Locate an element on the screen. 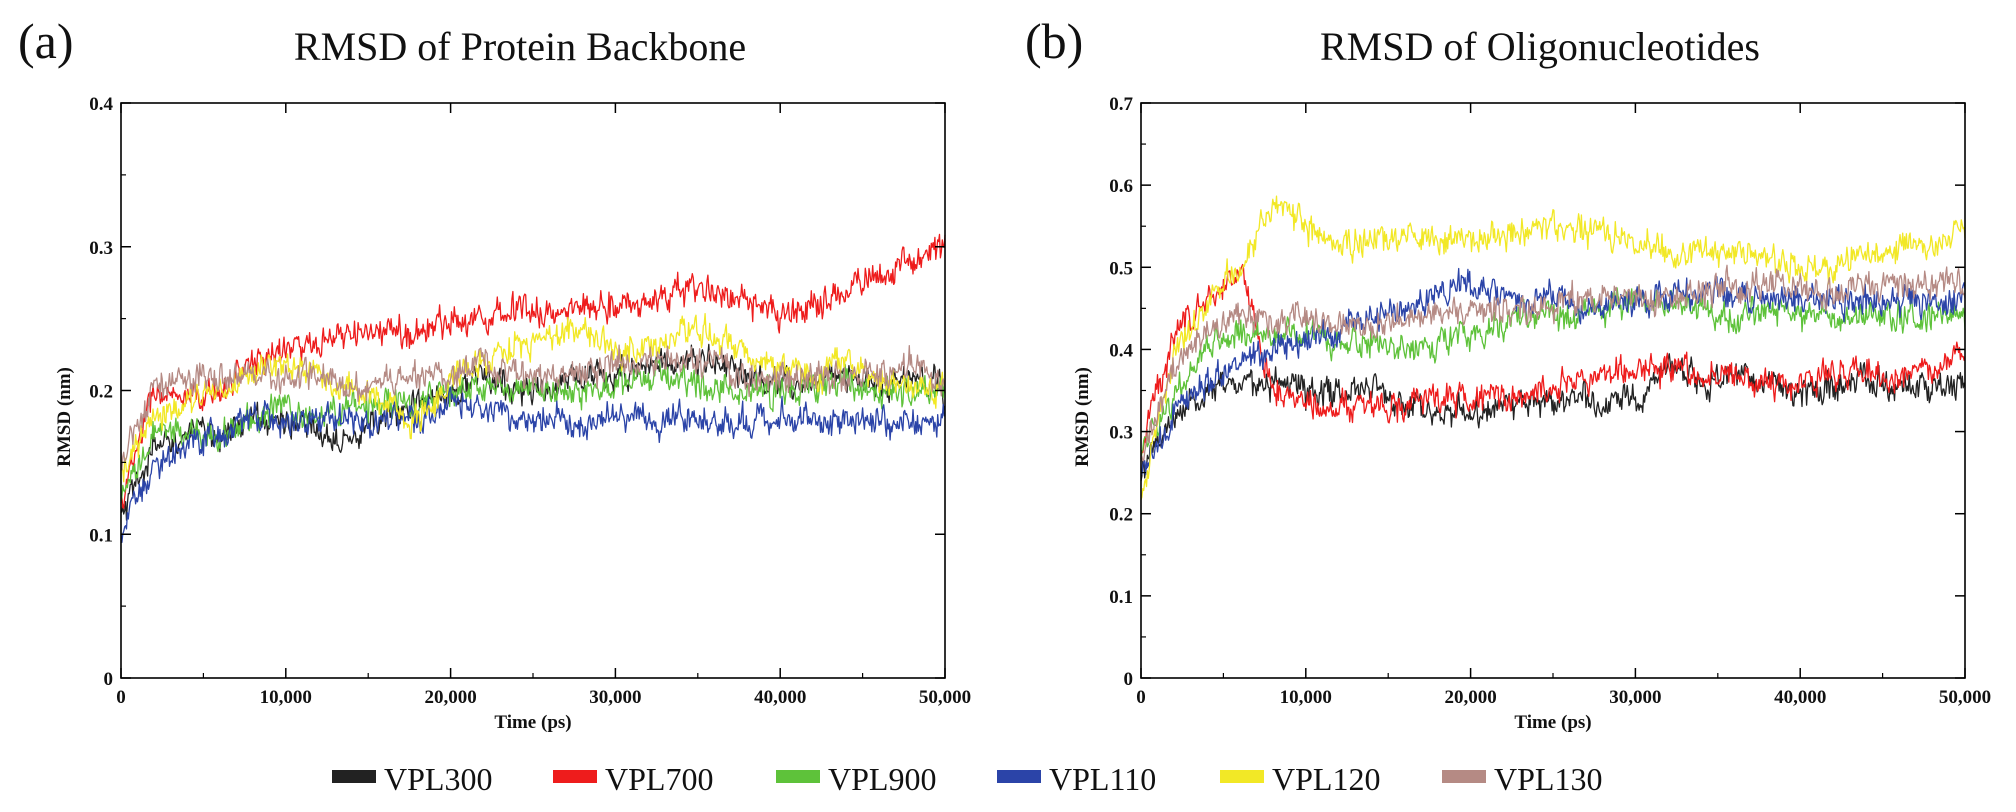  series-line-vpl700-b is located at coordinates (1553, 361).